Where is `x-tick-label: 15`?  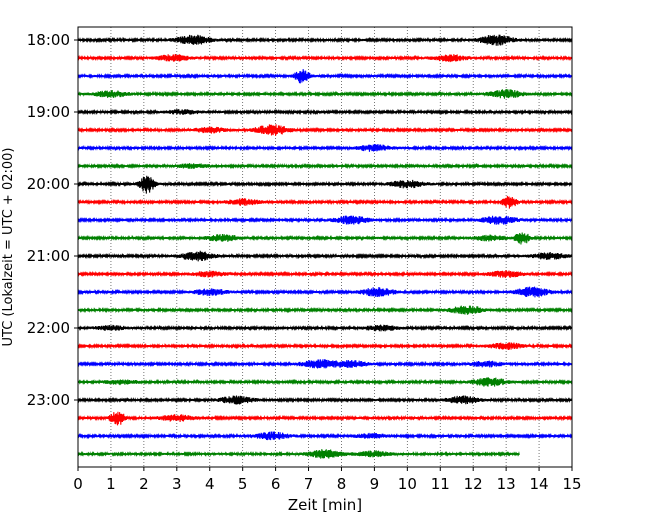
x-tick-label: 15 is located at coordinates (571, 484).